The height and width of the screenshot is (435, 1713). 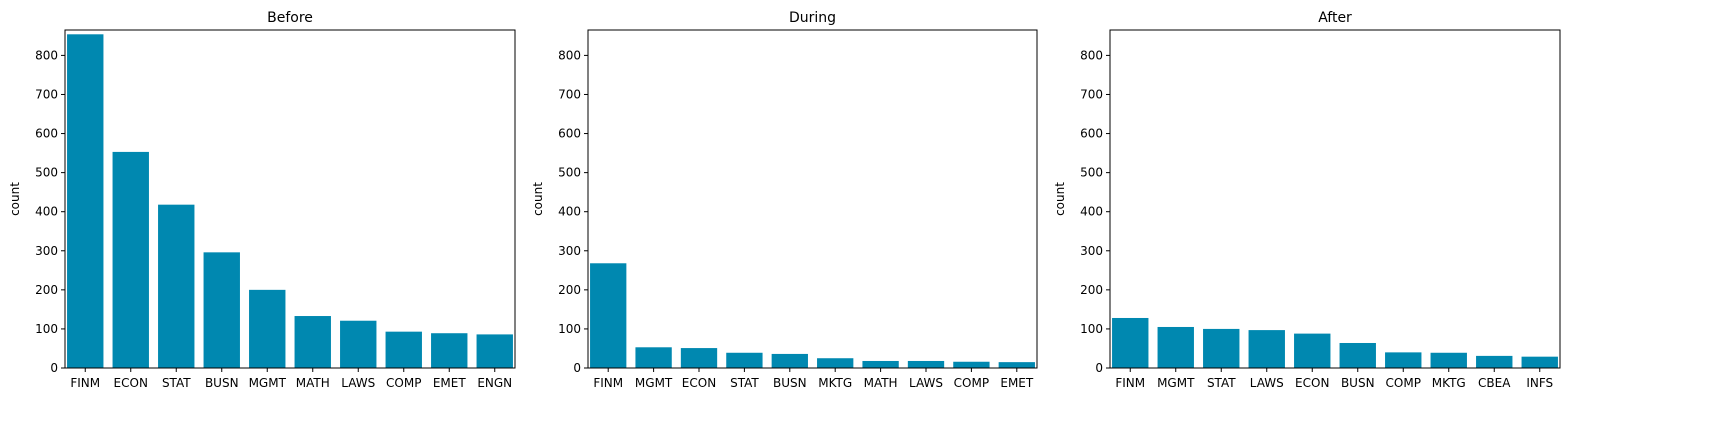 I want to click on bar-infs, so click(x=1539, y=362).